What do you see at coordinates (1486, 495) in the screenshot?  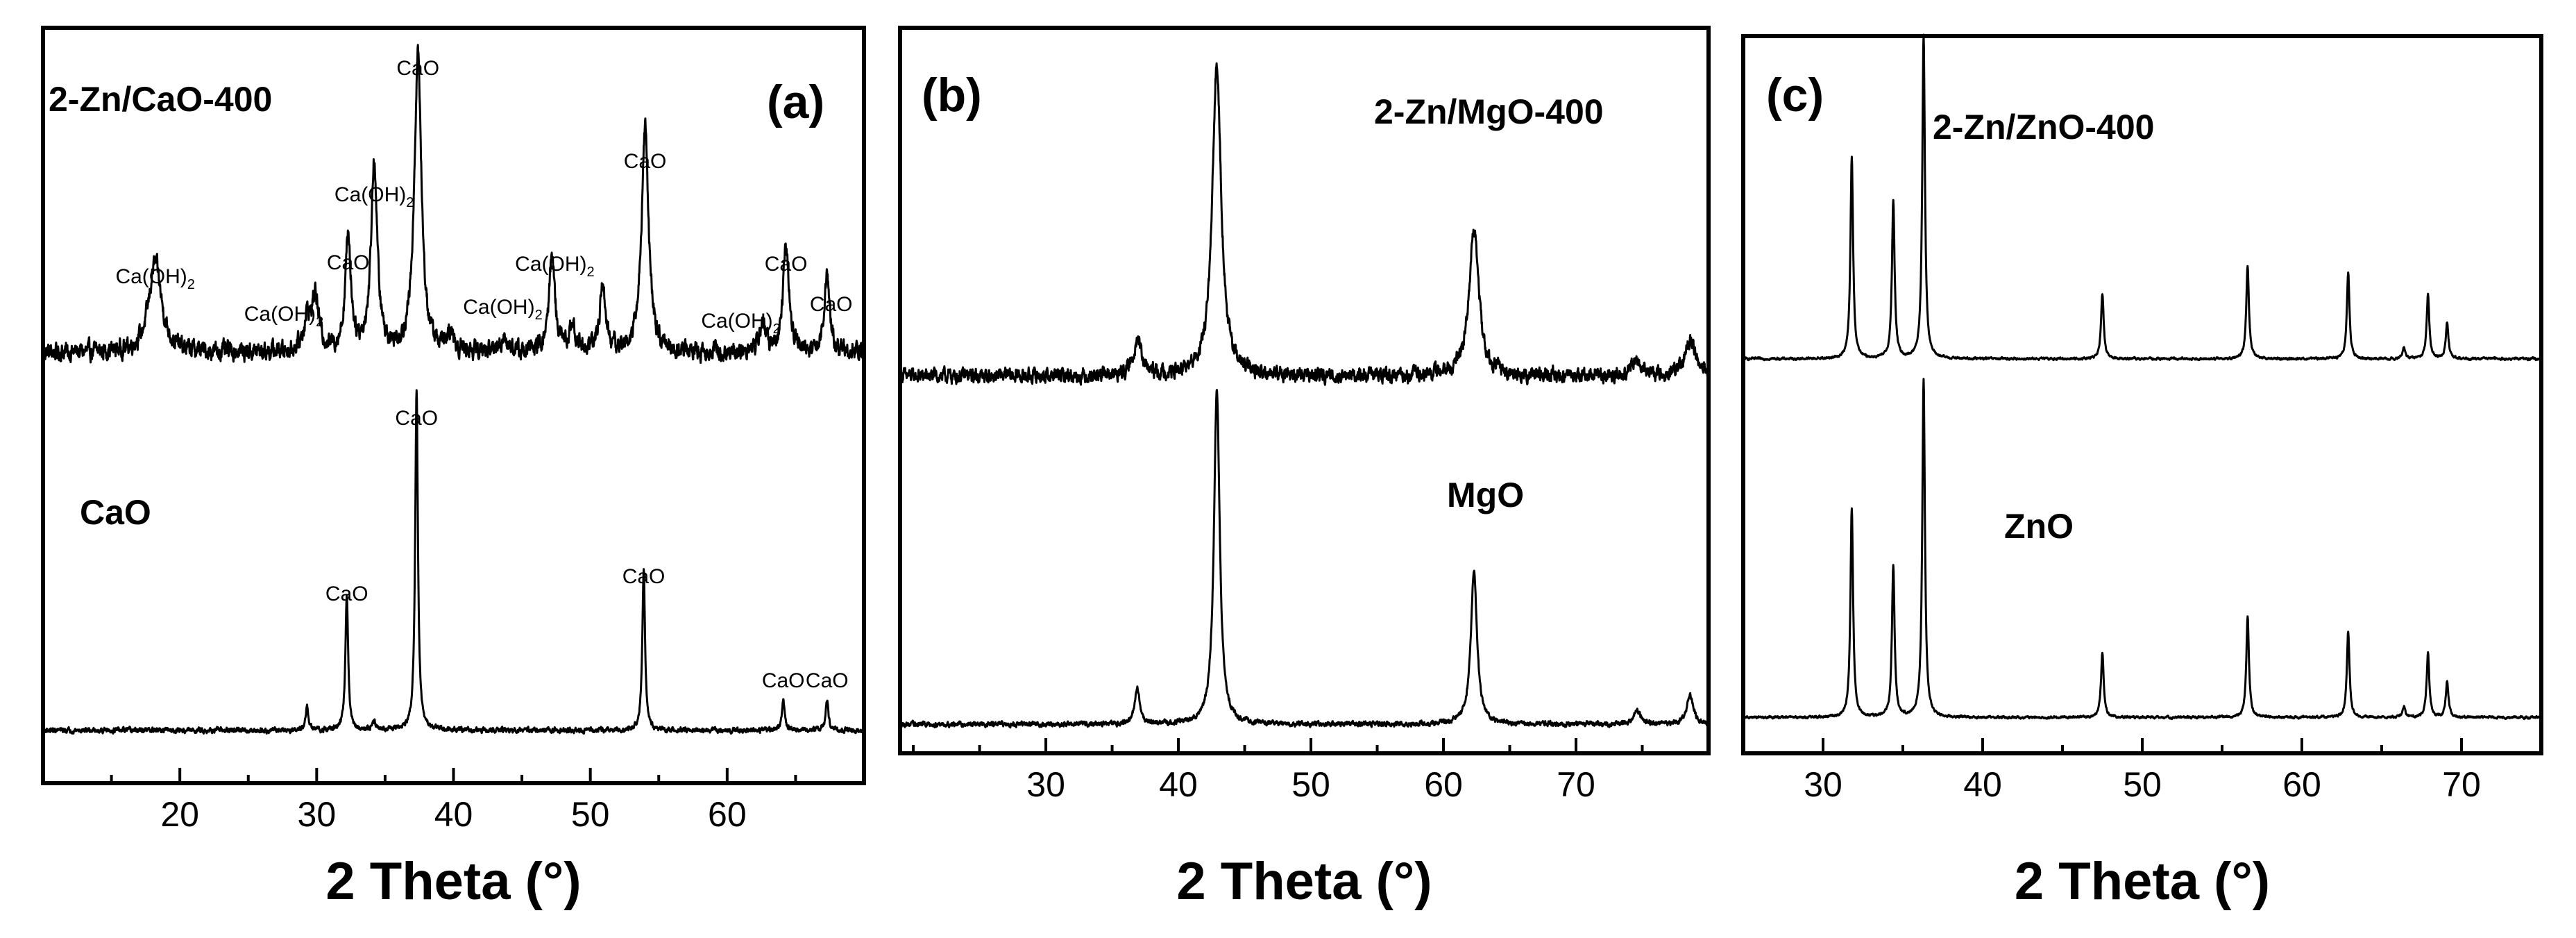 I see `series-label: MgO` at bounding box center [1486, 495].